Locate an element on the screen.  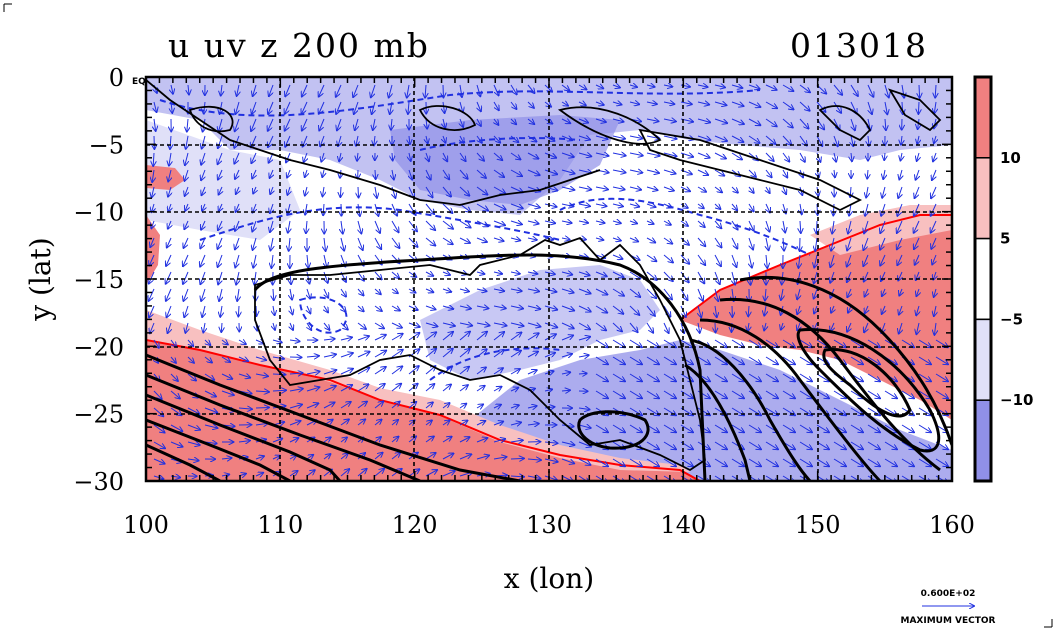
y-tick-label: −10 is located at coordinates (98, 213).